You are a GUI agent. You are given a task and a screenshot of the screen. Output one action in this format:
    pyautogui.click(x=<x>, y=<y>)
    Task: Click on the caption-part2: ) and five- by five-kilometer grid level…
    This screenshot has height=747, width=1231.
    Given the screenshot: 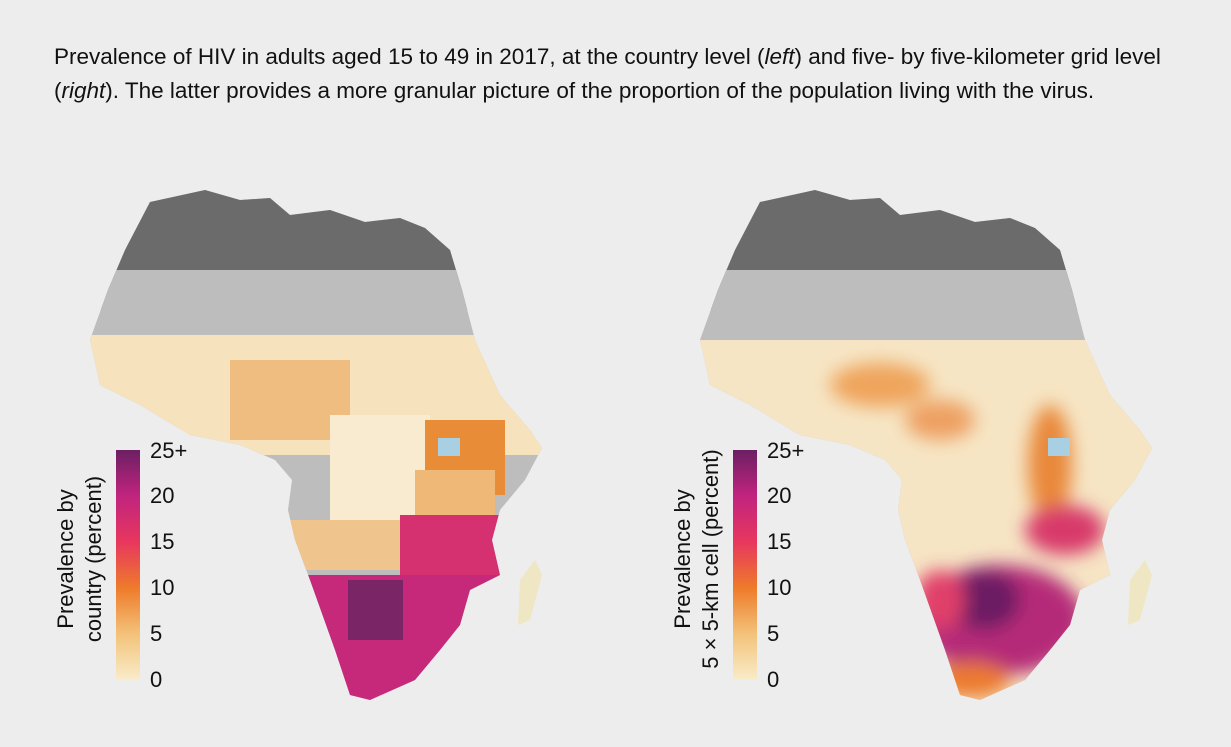 What is the action you would take?
    pyautogui.click(x=607, y=73)
    